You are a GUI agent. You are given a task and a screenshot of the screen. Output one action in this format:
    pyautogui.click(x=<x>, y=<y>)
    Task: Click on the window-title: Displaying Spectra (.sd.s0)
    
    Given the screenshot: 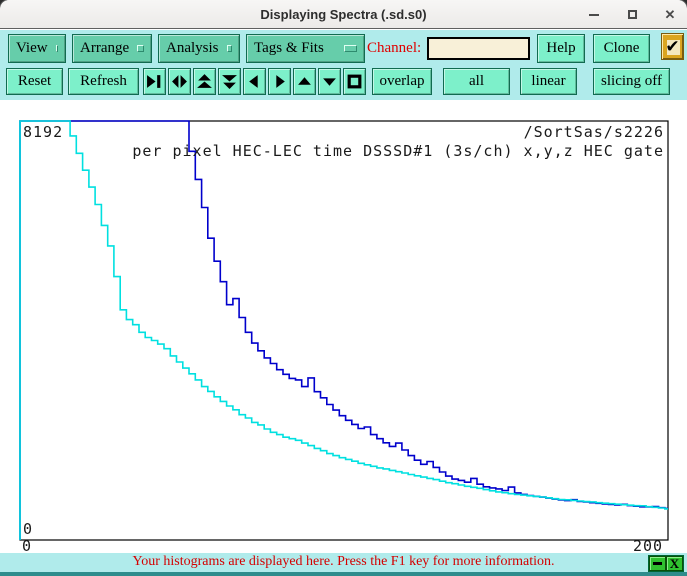 What is the action you would take?
    pyautogui.click(x=343, y=14)
    